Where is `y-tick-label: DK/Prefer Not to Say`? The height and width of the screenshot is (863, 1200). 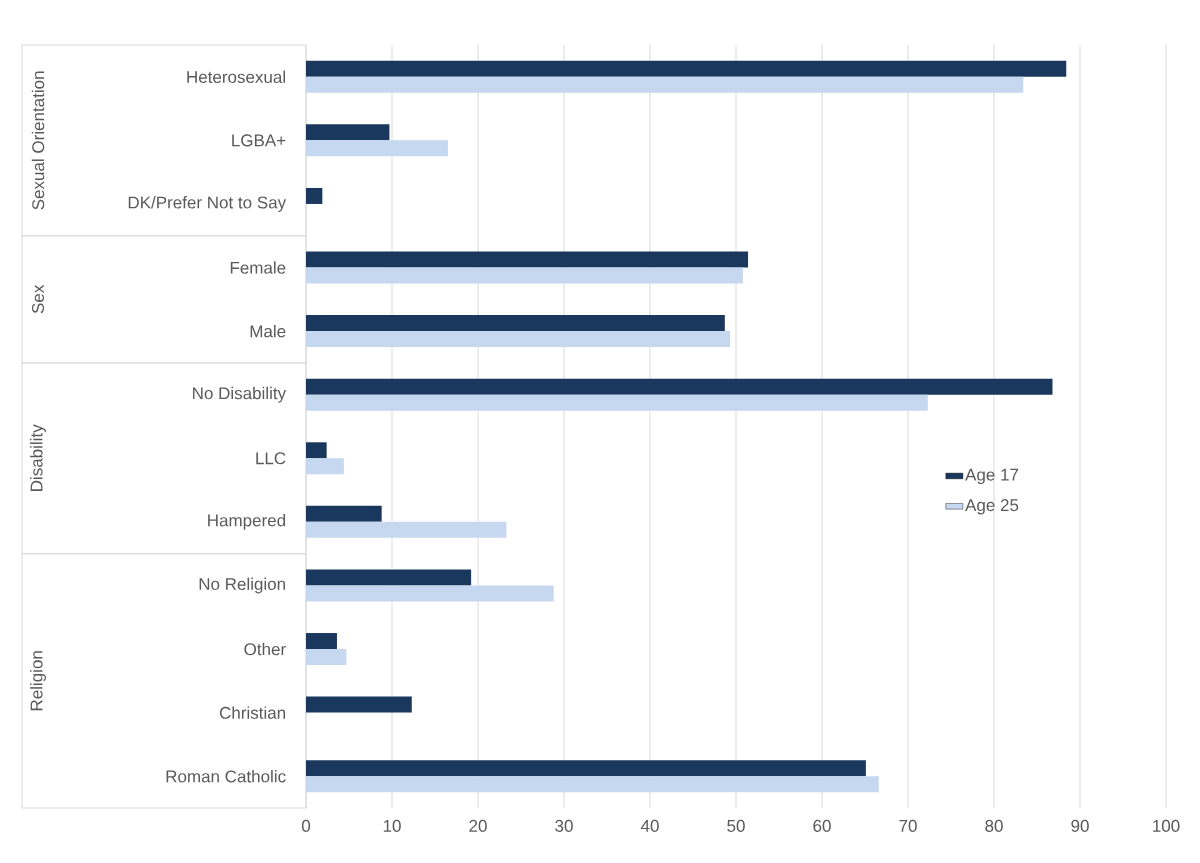
y-tick-label: DK/Prefer Not to Say is located at coordinates (207, 204).